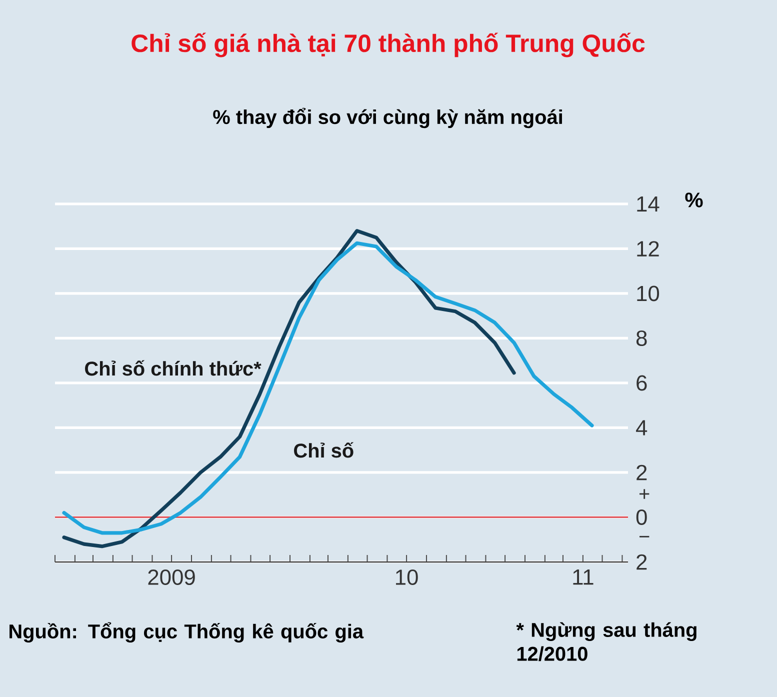  I want to click on chart-title: Chỉ số giá nhà tại 70 thành phố Trung Quốc, so click(388, 45).